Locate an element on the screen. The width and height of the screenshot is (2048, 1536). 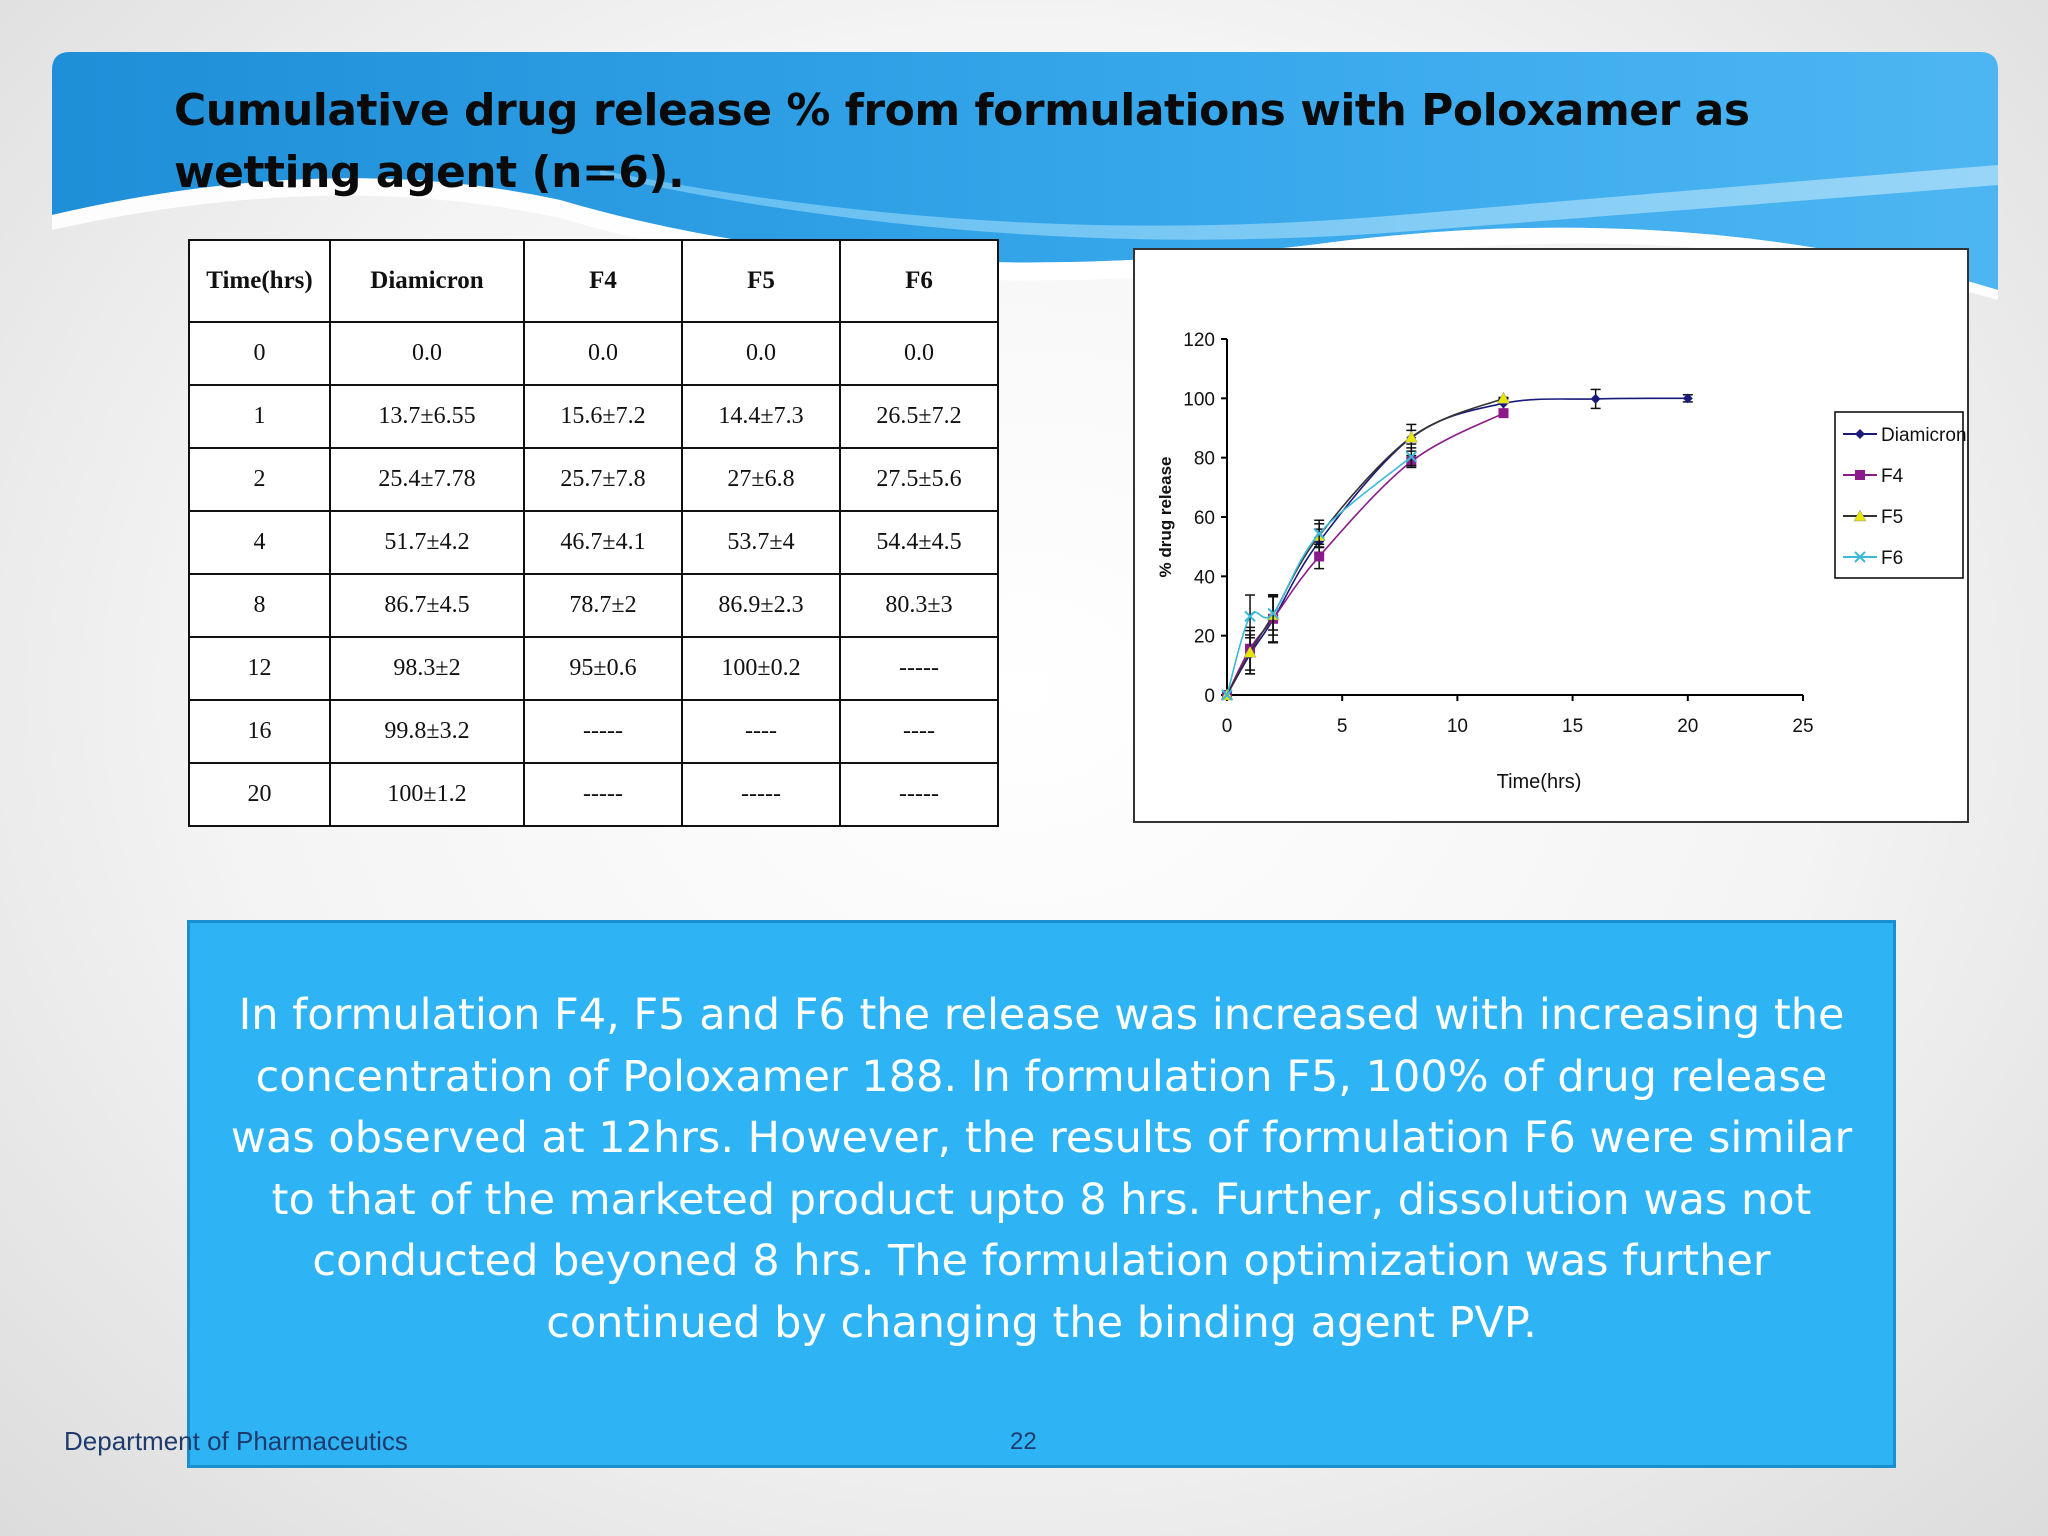
table-row: 16 99.8±3.2 ----- ---- ---- is located at coordinates (593, 731).